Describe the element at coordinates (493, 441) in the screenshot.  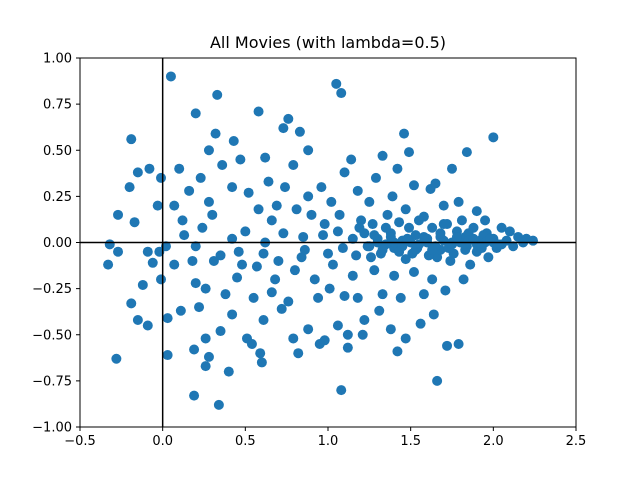
I see `x-tick-label: 2.0` at that location.